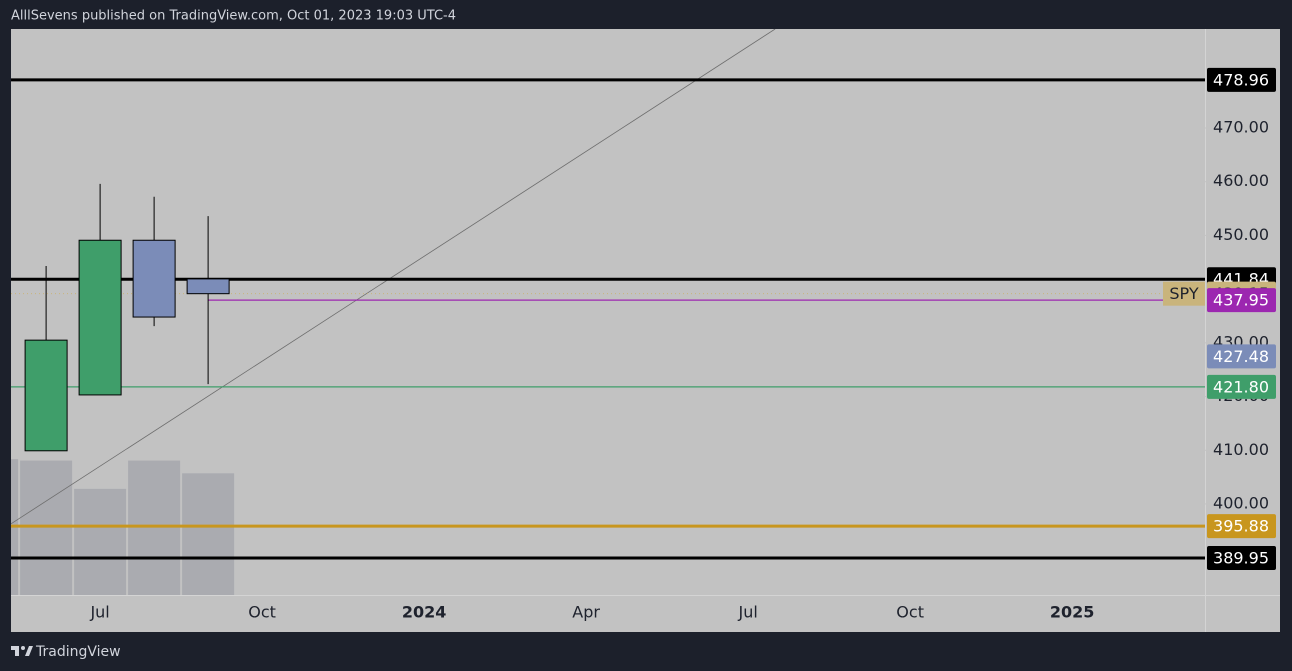 The width and height of the screenshot is (1292, 671). What do you see at coordinates (22, 651) in the screenshot?
I see `logo` at bounding box center [22, 651].